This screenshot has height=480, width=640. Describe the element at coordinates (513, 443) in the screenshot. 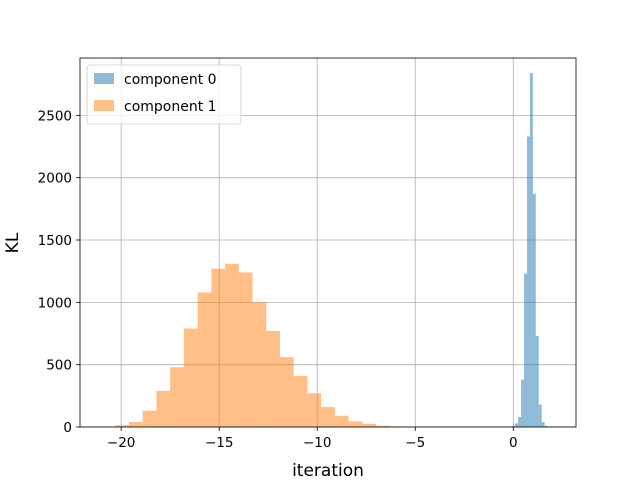

I see `x-tick-label: 0` at that location.